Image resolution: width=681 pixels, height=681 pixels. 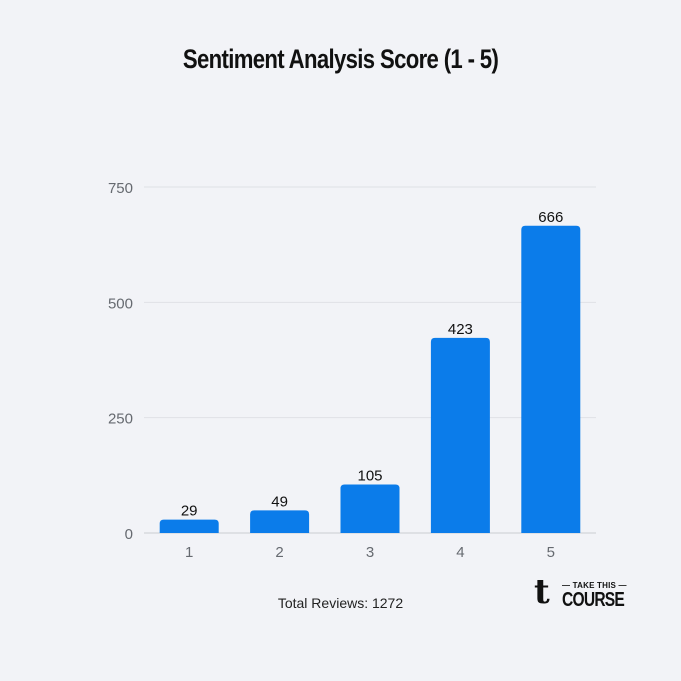 I want to click on y-tick-label: 0, so click(x=129, y=534).